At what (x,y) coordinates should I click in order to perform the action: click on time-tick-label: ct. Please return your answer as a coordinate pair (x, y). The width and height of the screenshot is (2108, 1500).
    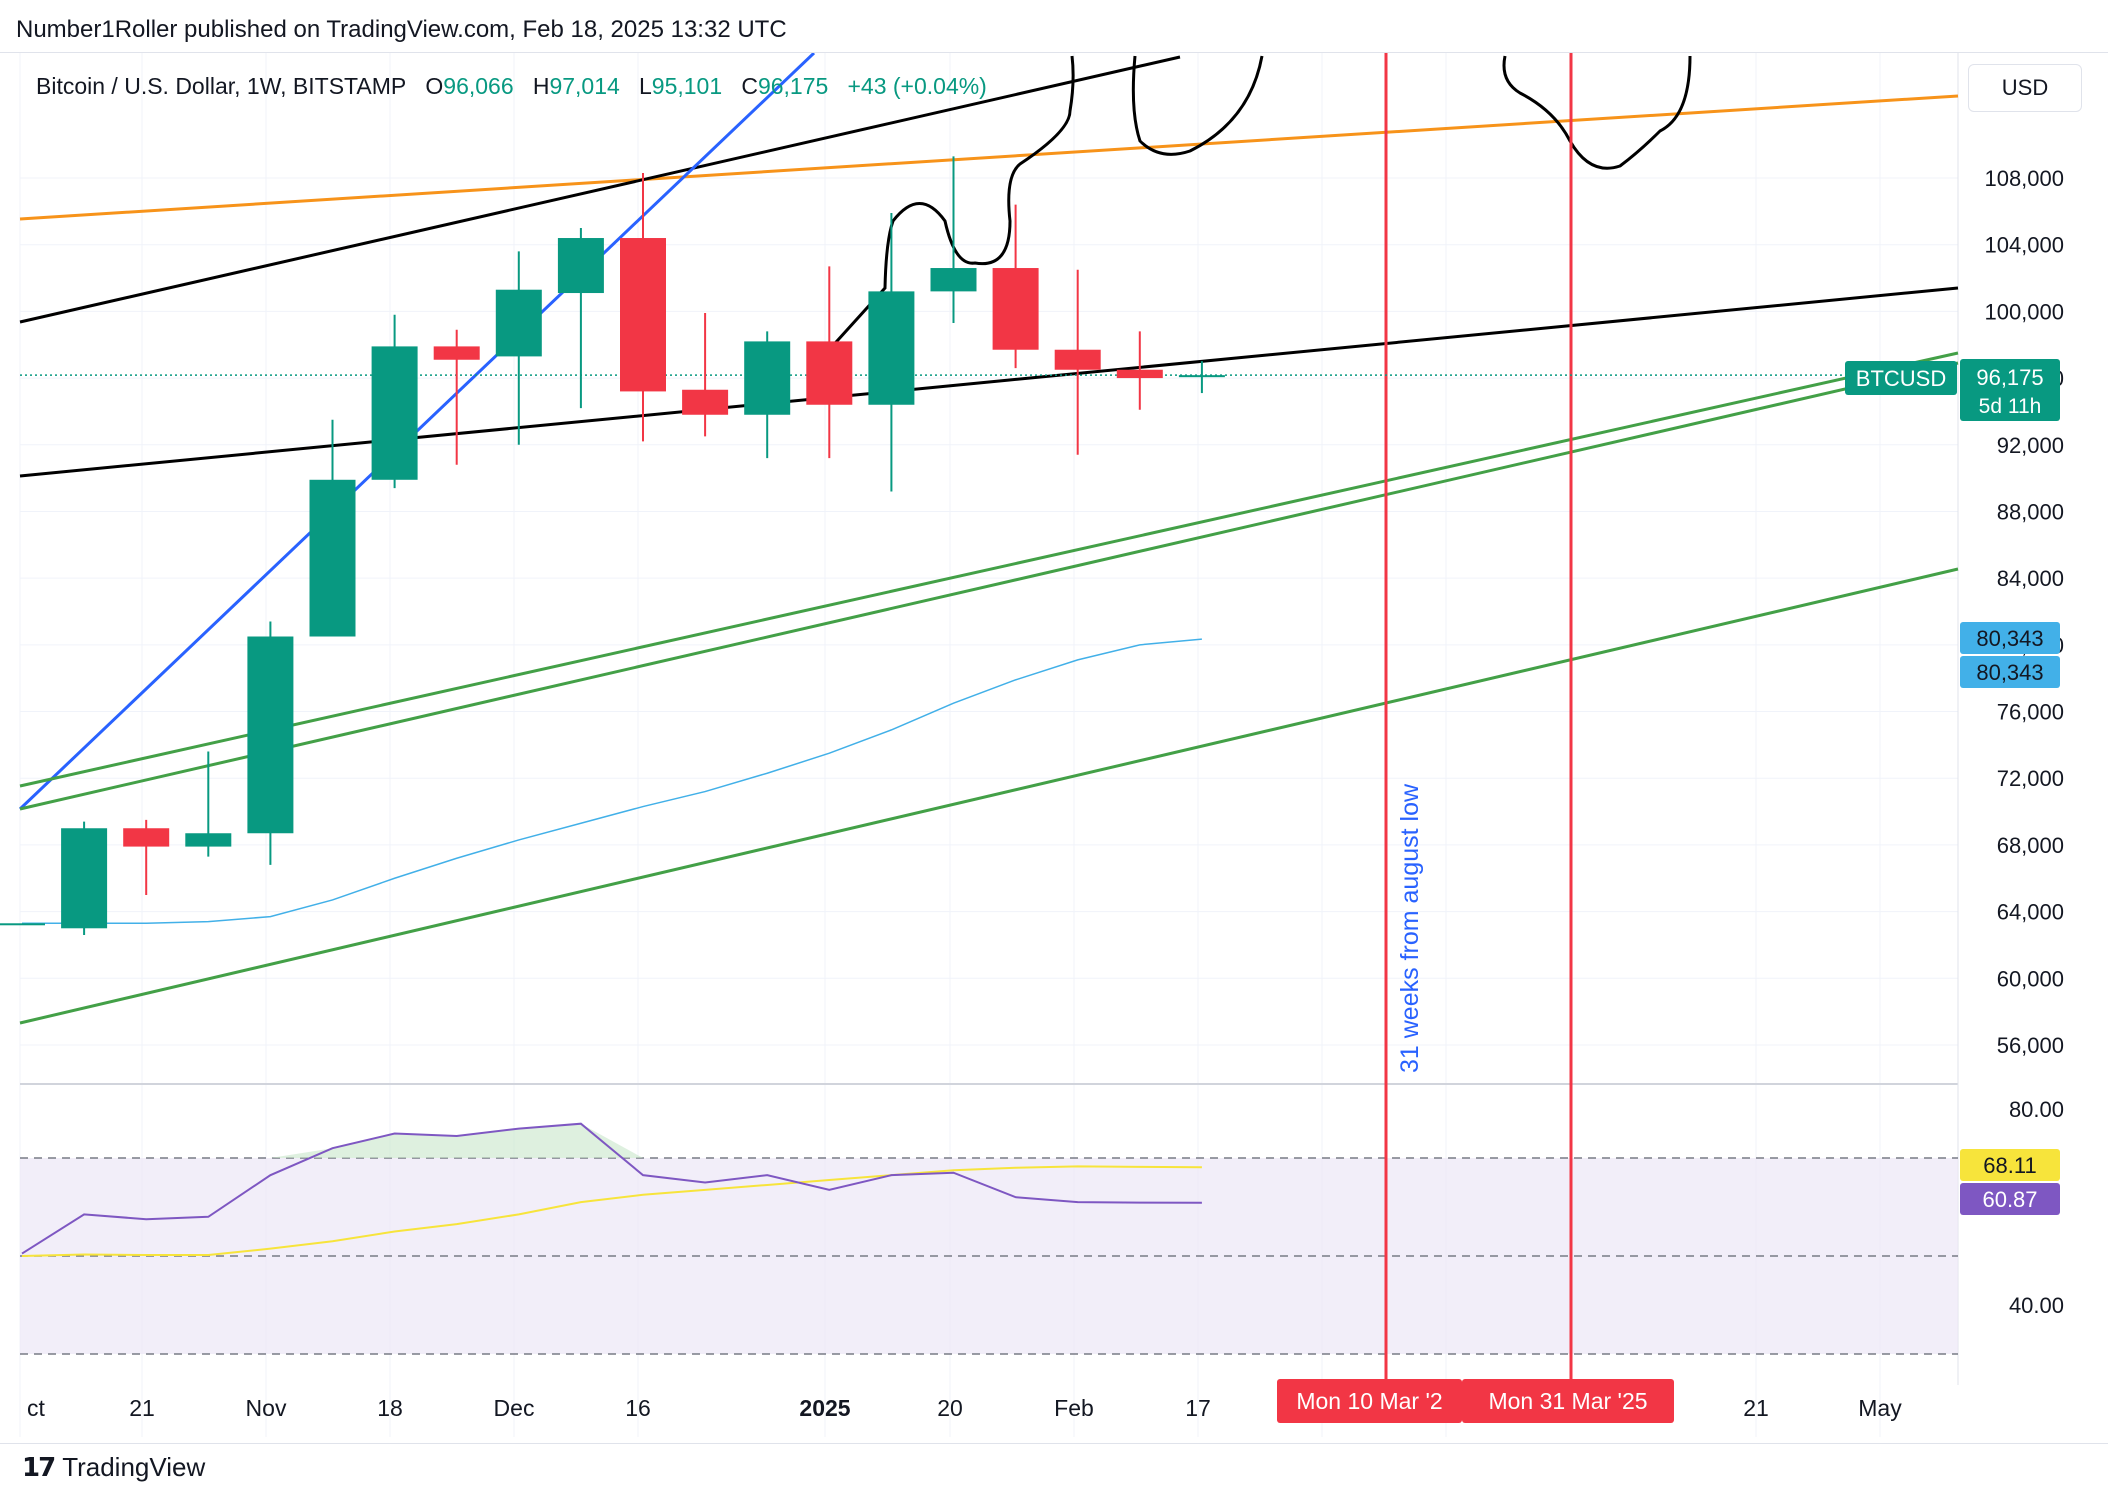
    Looking at the image, I should click on (36, 1408).